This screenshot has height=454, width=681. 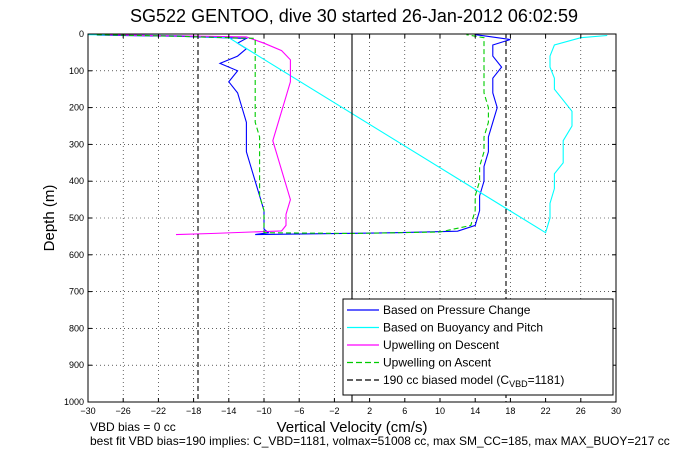 What do you see at coordinates (74, 402) in the screenshot?
I see `y-tick-label: 1000` at bounding box center [74, 402].